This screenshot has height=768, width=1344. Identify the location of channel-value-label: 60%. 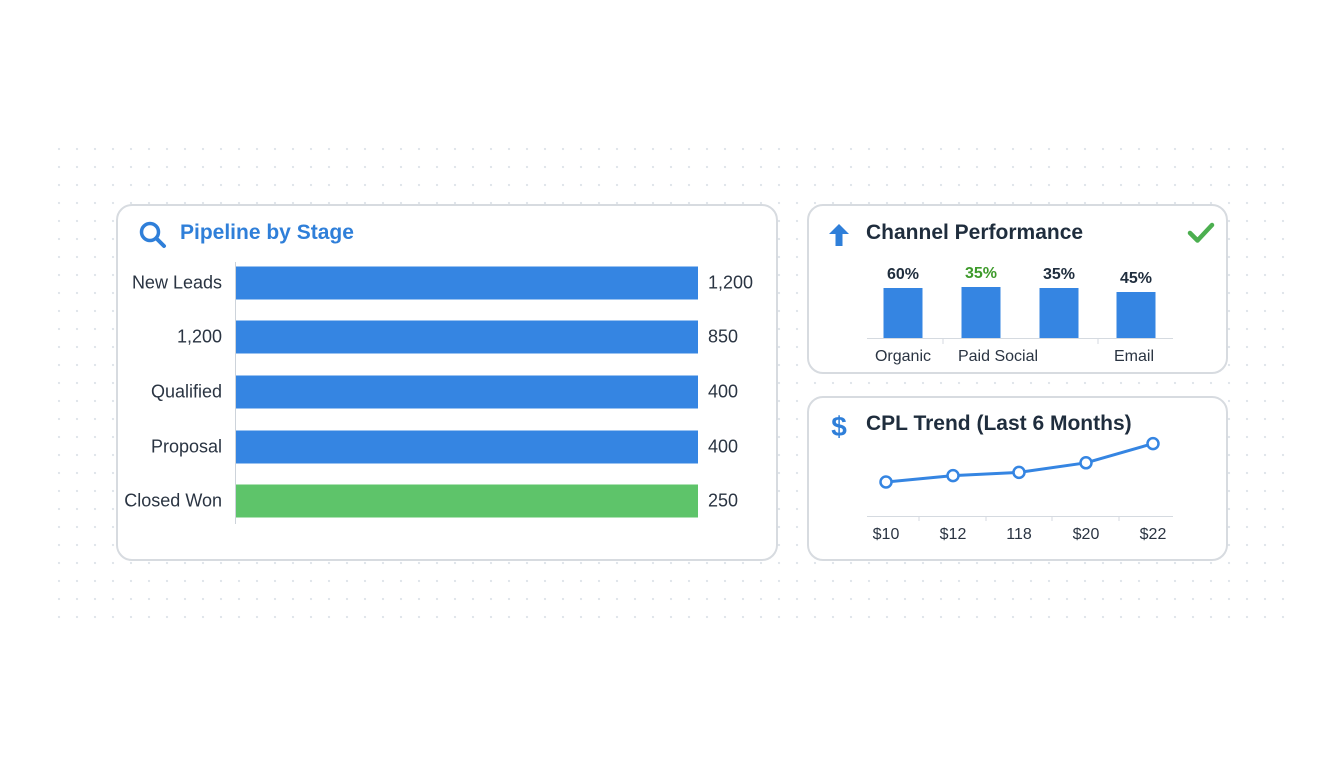
(903, 274).